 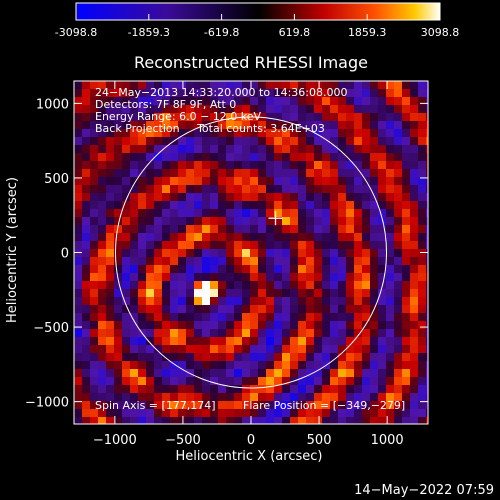 What do you see at coordinates (51, 328) in the screenshot?
I see `y-tick-label: −500` at bounding box center [51, 328].